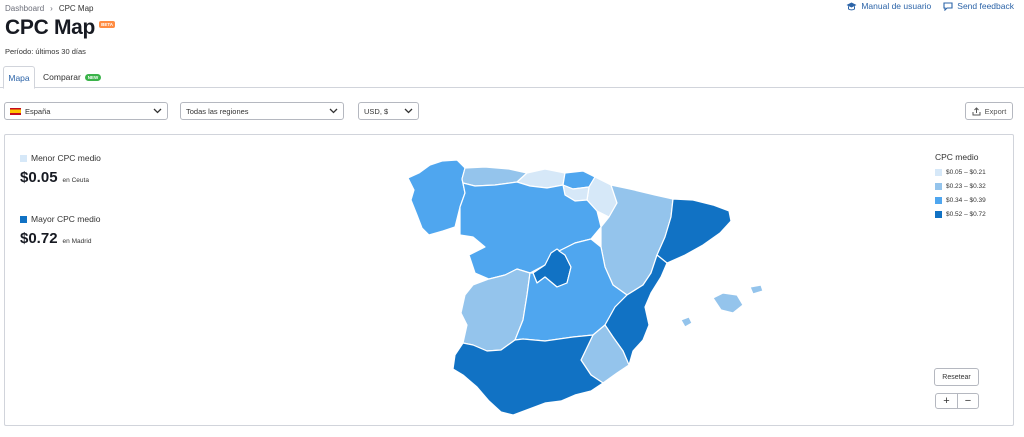 This screenshot has height=437, width=1024. Describe the element at coordinates (23, 219) in the screenshot. I see `max-swatch` at that location.